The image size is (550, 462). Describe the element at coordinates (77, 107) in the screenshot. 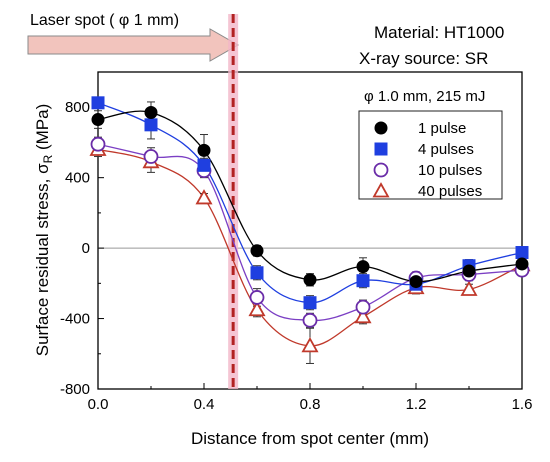

I see `y-tick-label: 800` at that location.